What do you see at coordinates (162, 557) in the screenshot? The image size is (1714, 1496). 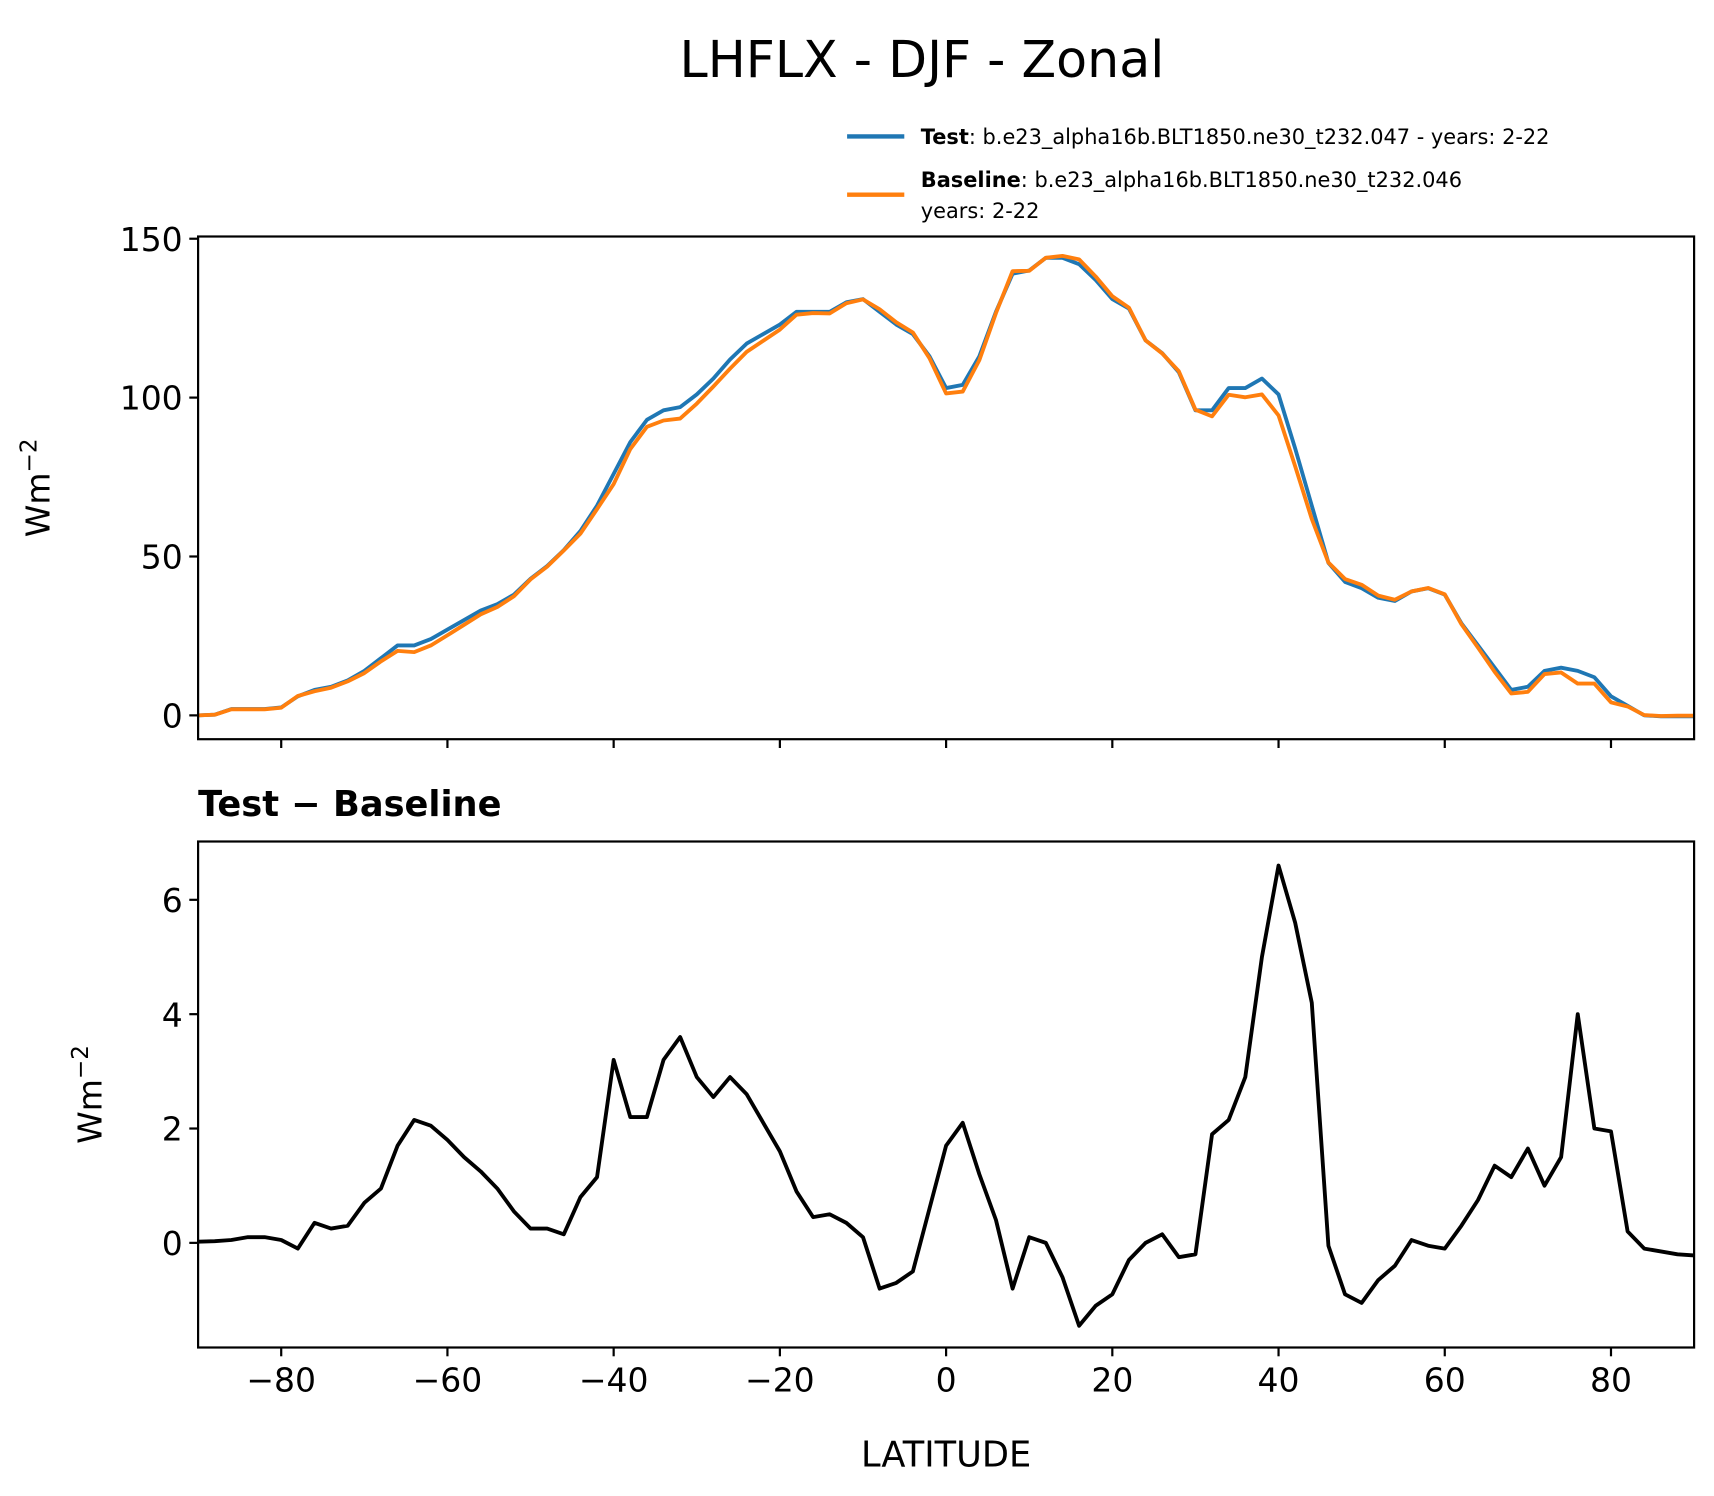 I see `y-tick-label: 50` at bounding box center [162, 557].